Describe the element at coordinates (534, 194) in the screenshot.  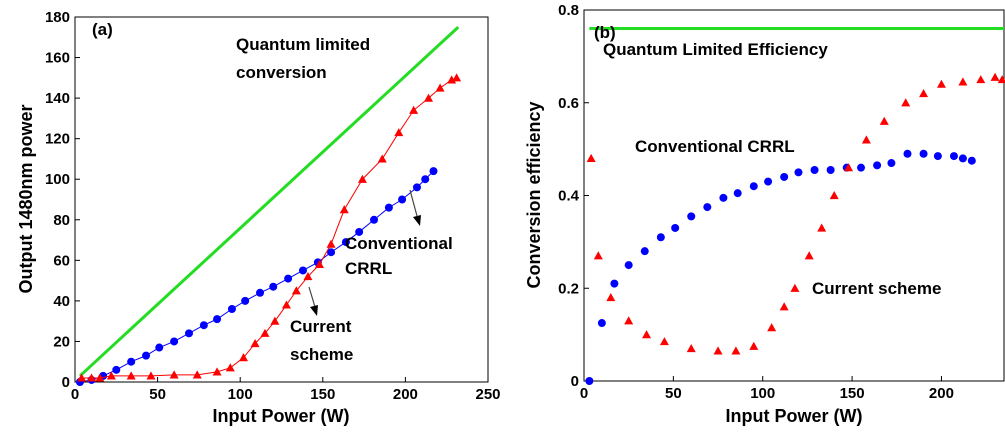
I see `y-axis-label-b: Conversion efficiency` at that location.